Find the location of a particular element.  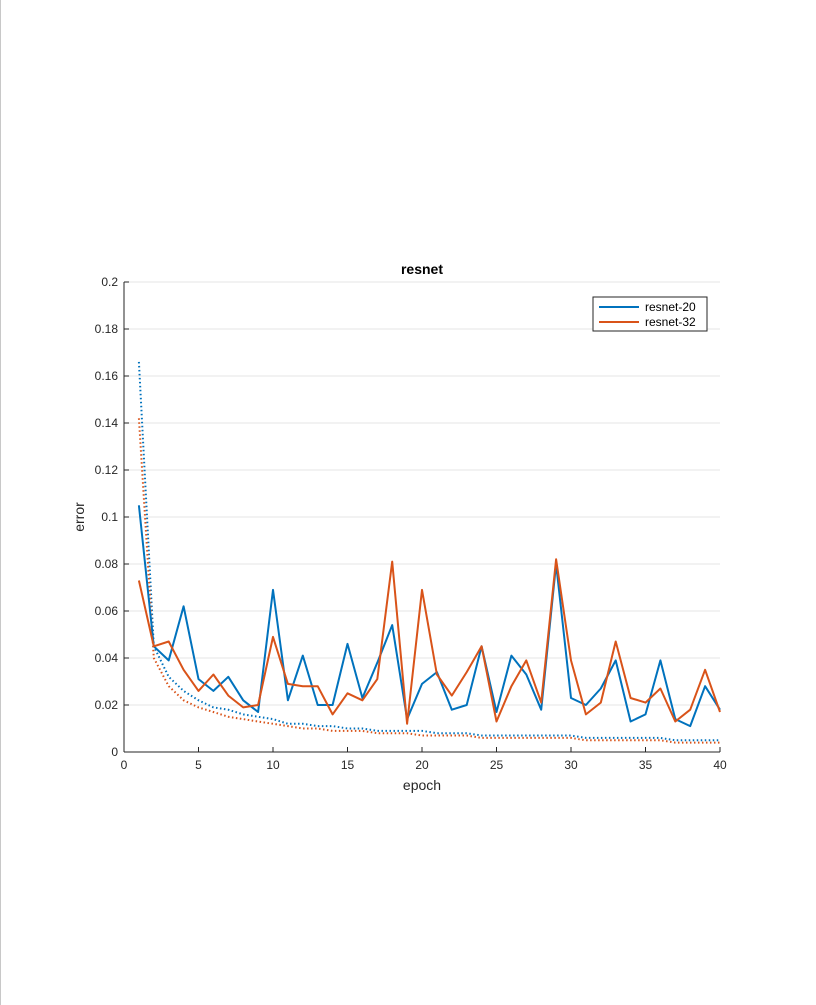

x-tick-label: 10 is located at coordinates (273, 765).